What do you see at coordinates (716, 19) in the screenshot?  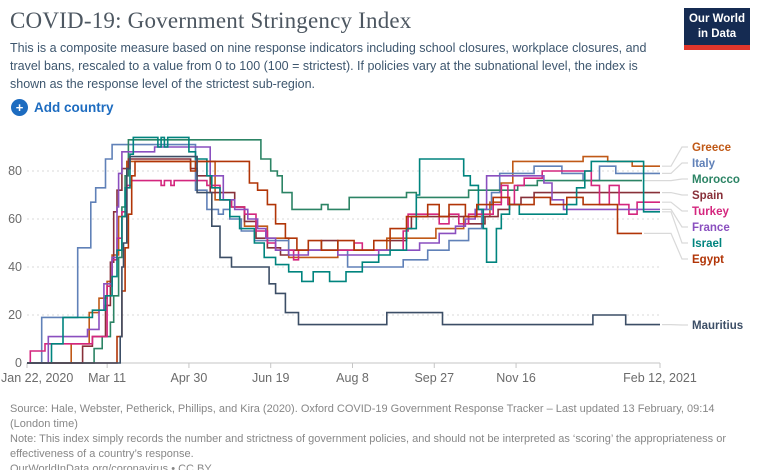 I see `owid-logo-line1: Our World` at bounding box center [716, 19].